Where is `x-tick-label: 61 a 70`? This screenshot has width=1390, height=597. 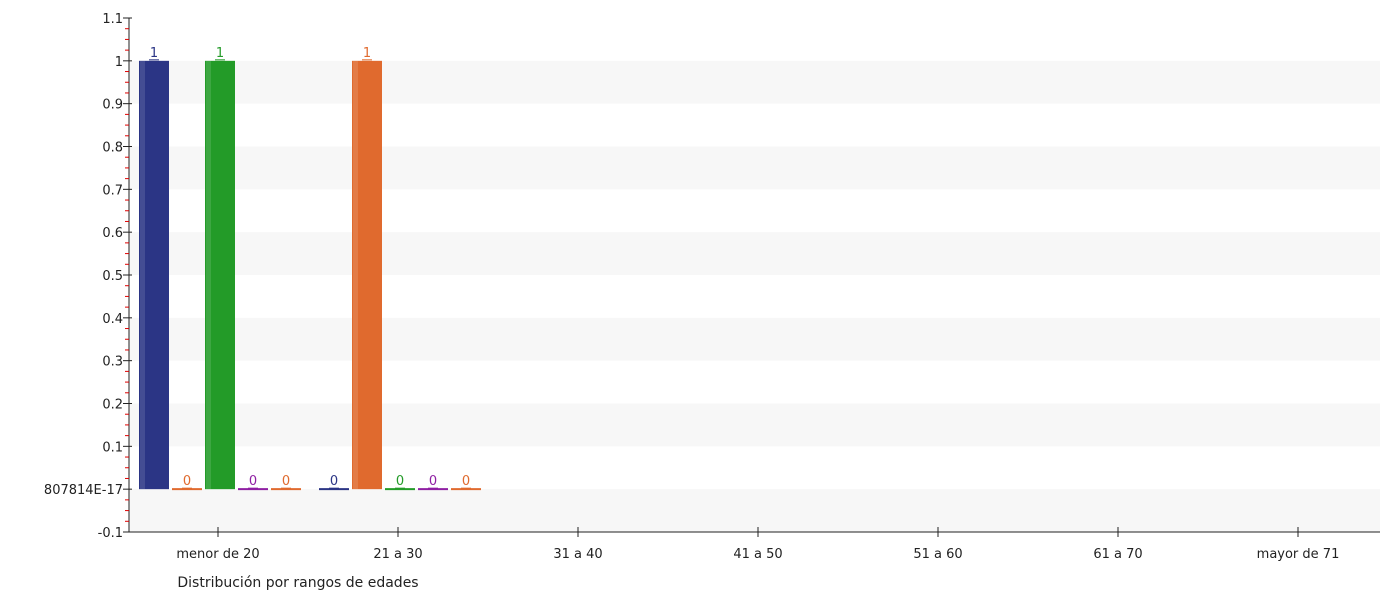
x-tick-label: 61 a 70 is located at coordinates (1117, 554).